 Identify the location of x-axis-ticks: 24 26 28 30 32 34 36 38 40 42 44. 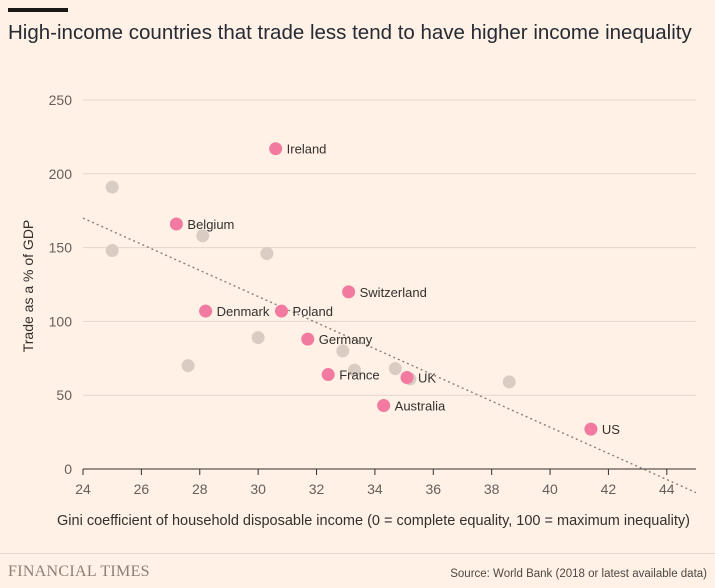
(375, 483).